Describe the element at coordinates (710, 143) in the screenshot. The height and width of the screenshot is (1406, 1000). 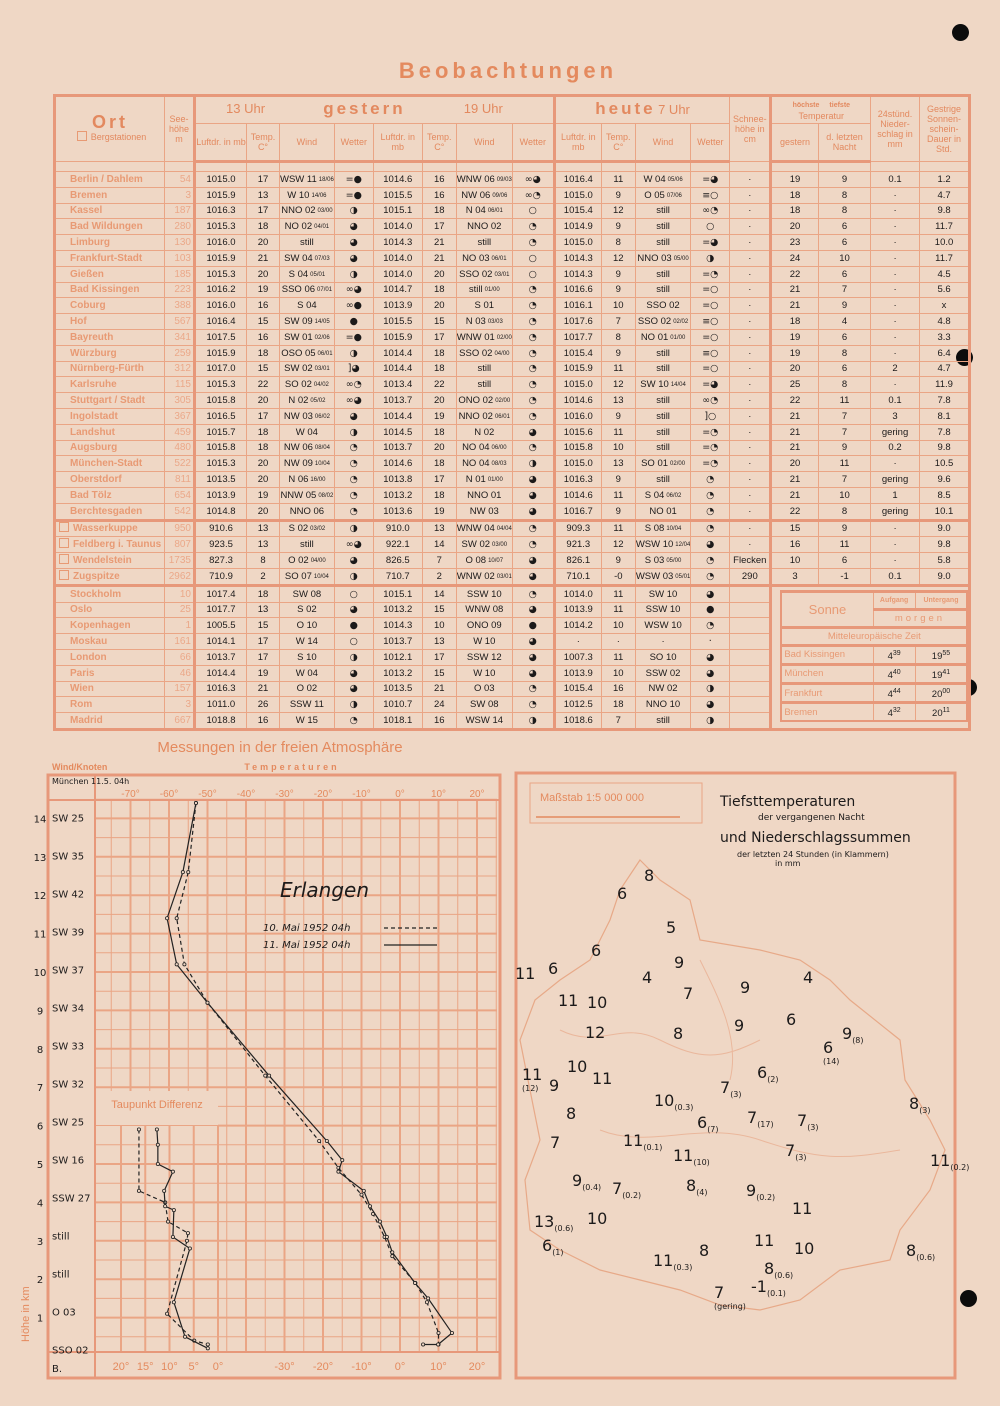
I see `header-wetter: Wetter` at that location.